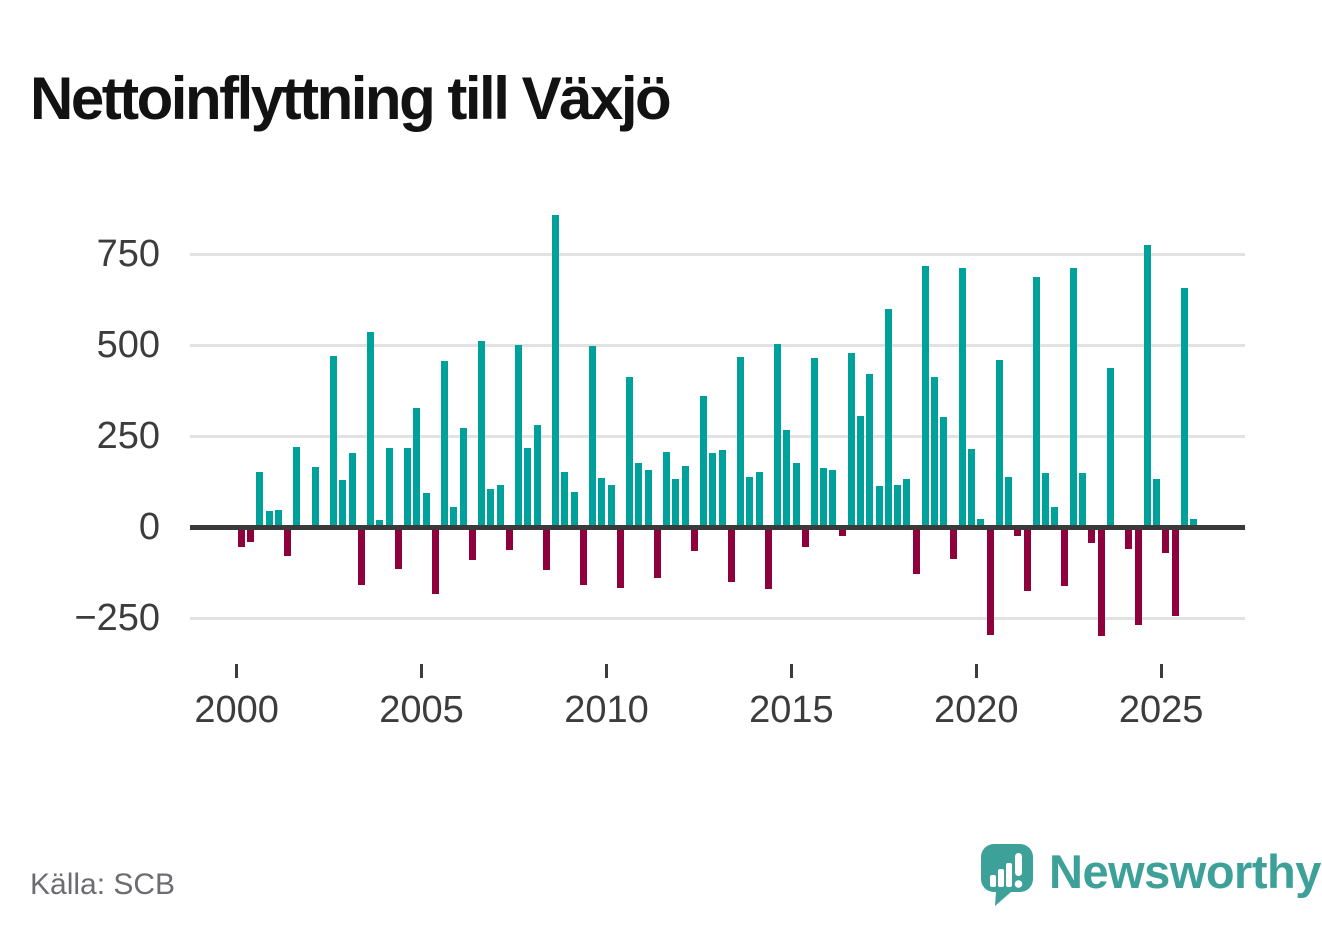  What do you see at coordinates (1036, 401) in the screenshot?
I see `bar-2021-q3` at bounding box center [1036, 401].